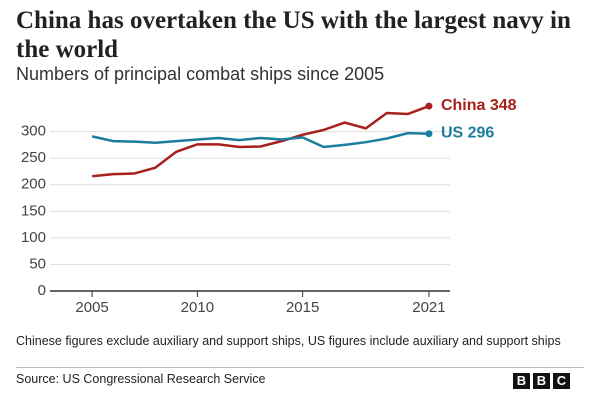 Image resolution: width=600 pixels, height=400 pixels. What do you see at coordinates (302, 307) in the screenshot?
I see `x-tick-label: 2015` at bounding box center [302, 307].